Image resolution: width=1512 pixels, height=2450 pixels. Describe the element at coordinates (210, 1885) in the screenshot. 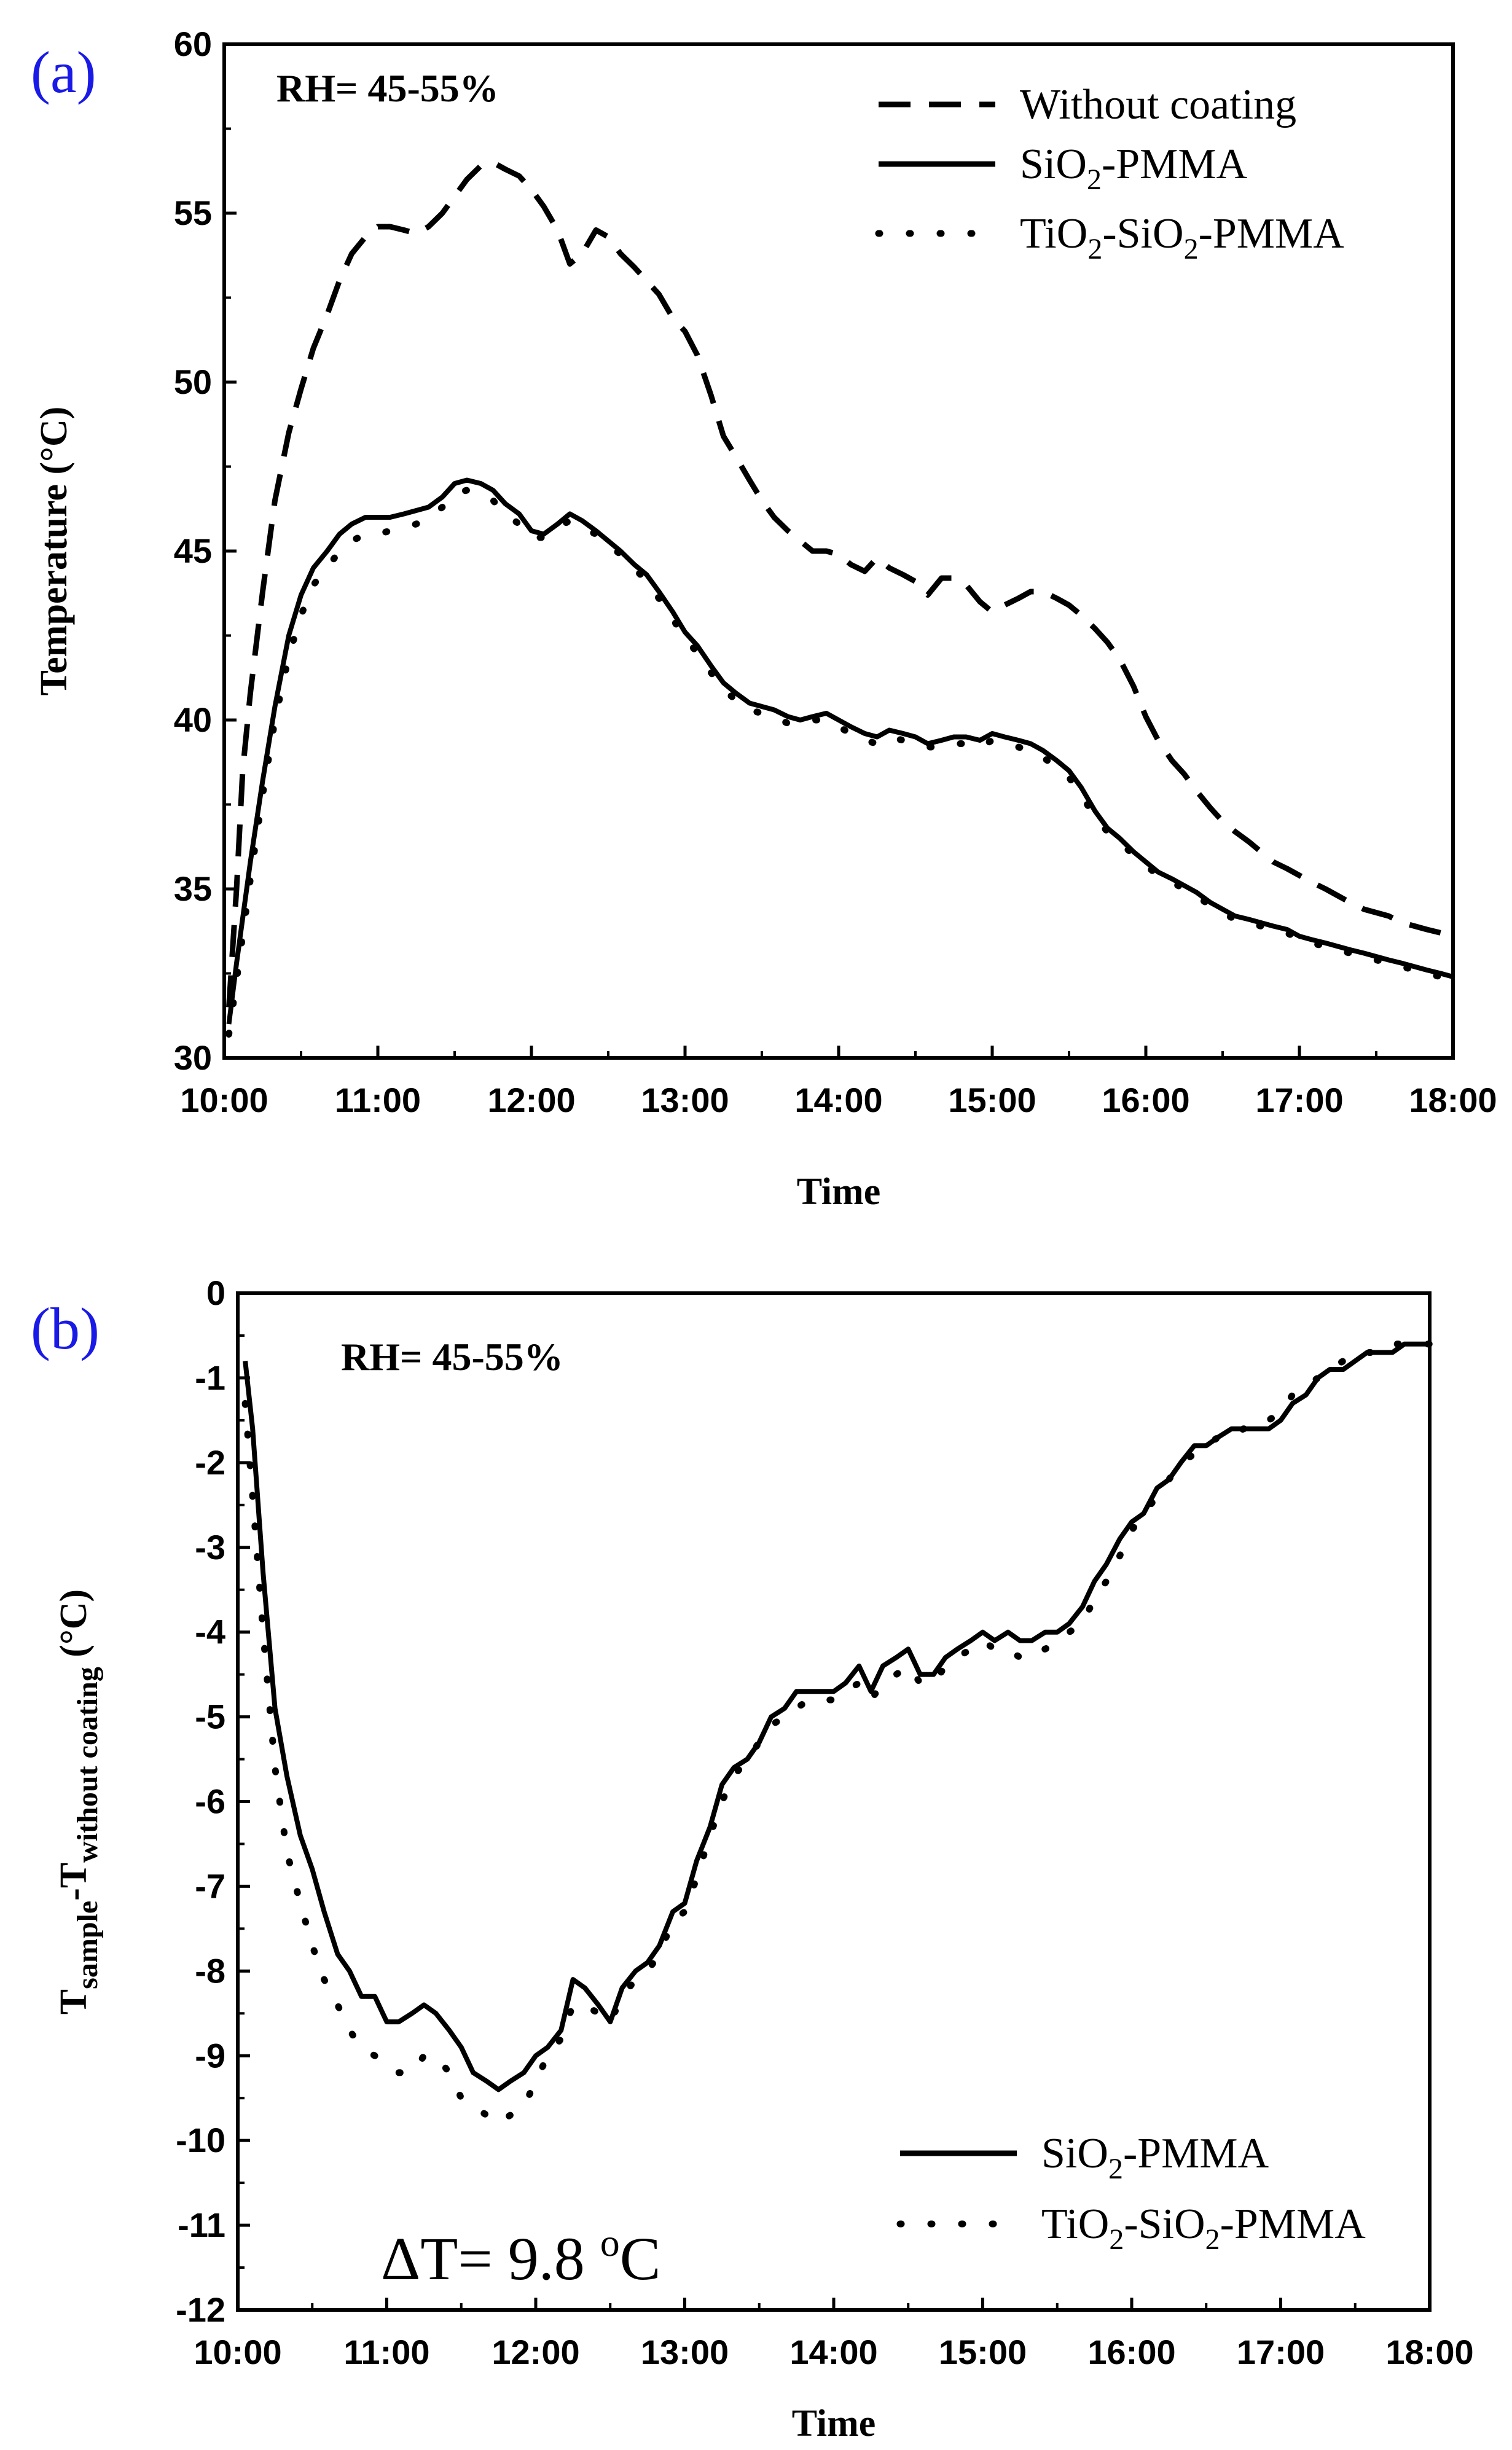

I see `y-tick-label: -7` at that location.